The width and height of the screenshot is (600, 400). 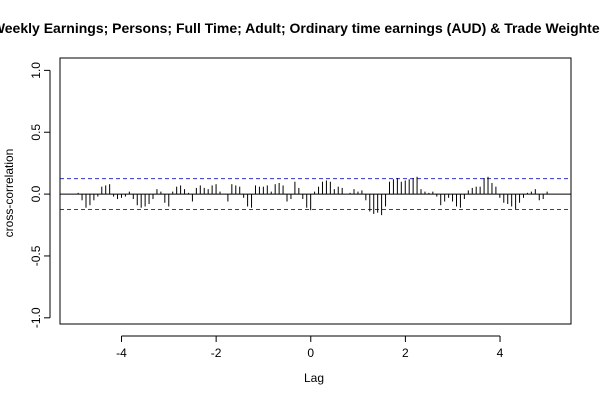 What do you see at coordinates (216, 353) in the screenshot?
I see `x-tick-label: -2` at bounding box center [216, 353].